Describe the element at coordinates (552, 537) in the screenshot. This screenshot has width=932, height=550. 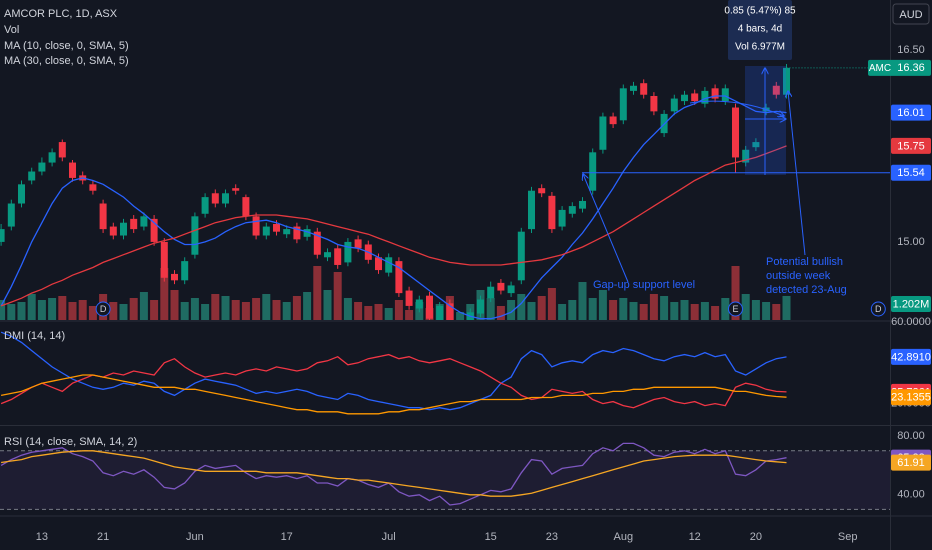
I see `x-tick-label: 23` at that location.